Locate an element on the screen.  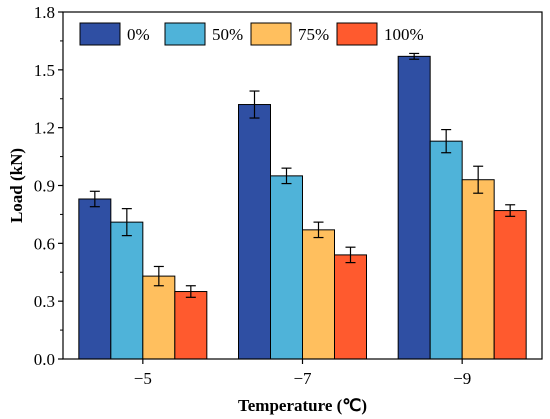
legend: 0% 50% 75% 100% is located at coordinates (251, 34).